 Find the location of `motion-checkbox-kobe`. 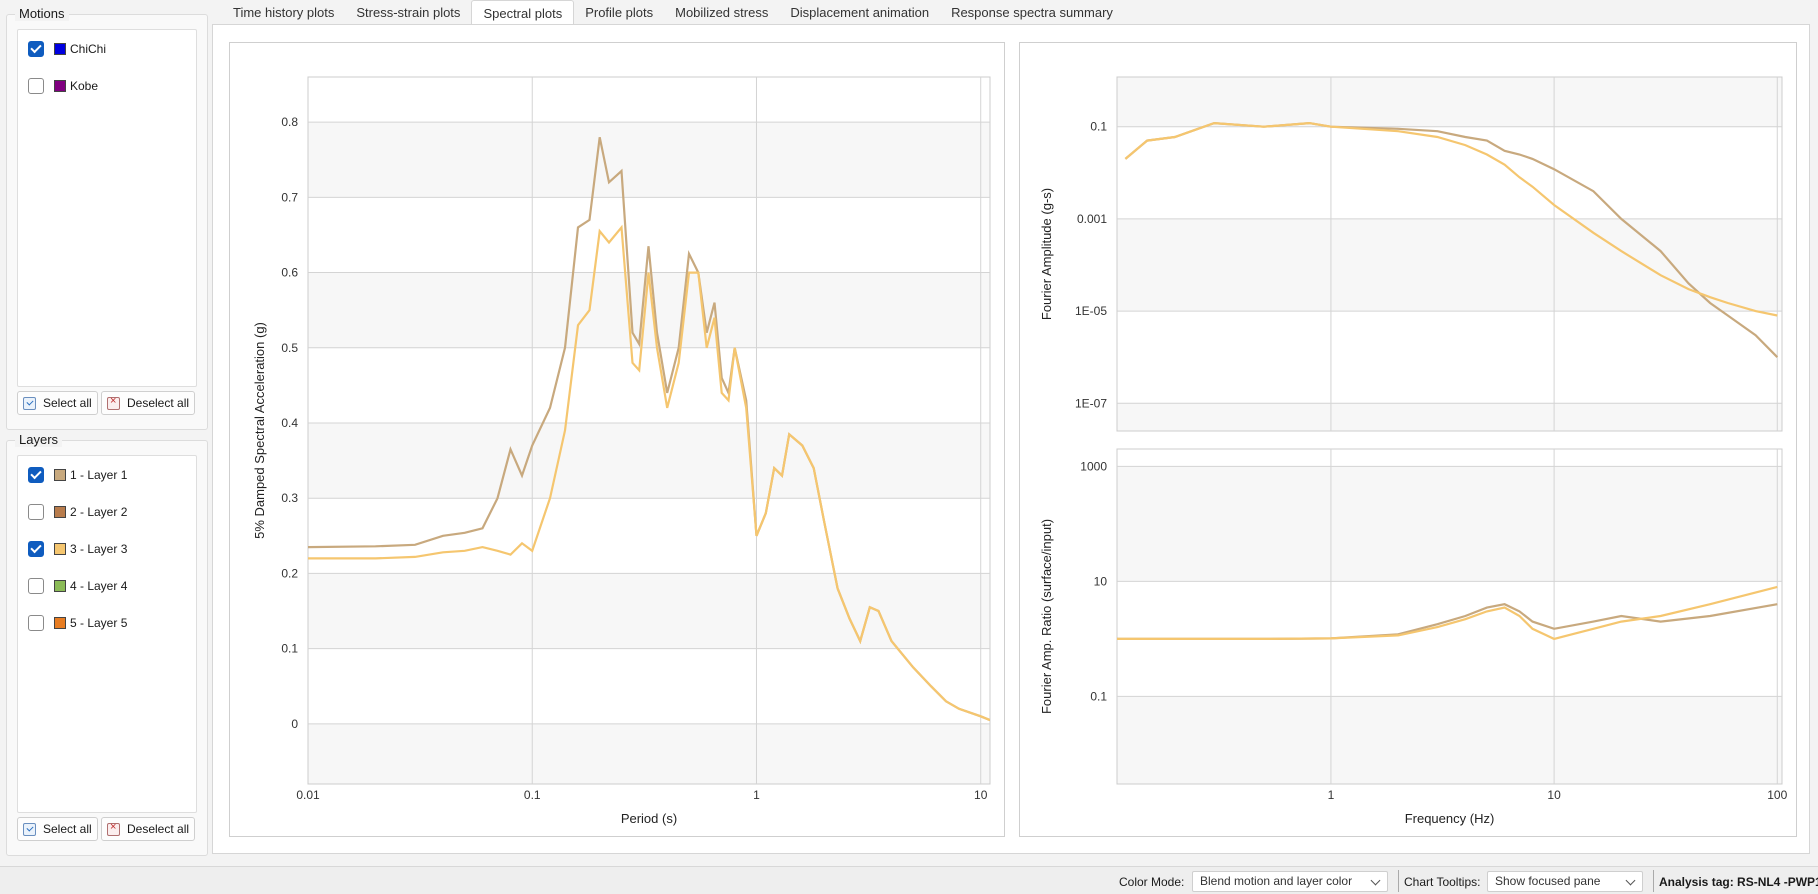

motion-checkbox-kobe is located at coordinates (36, 86).